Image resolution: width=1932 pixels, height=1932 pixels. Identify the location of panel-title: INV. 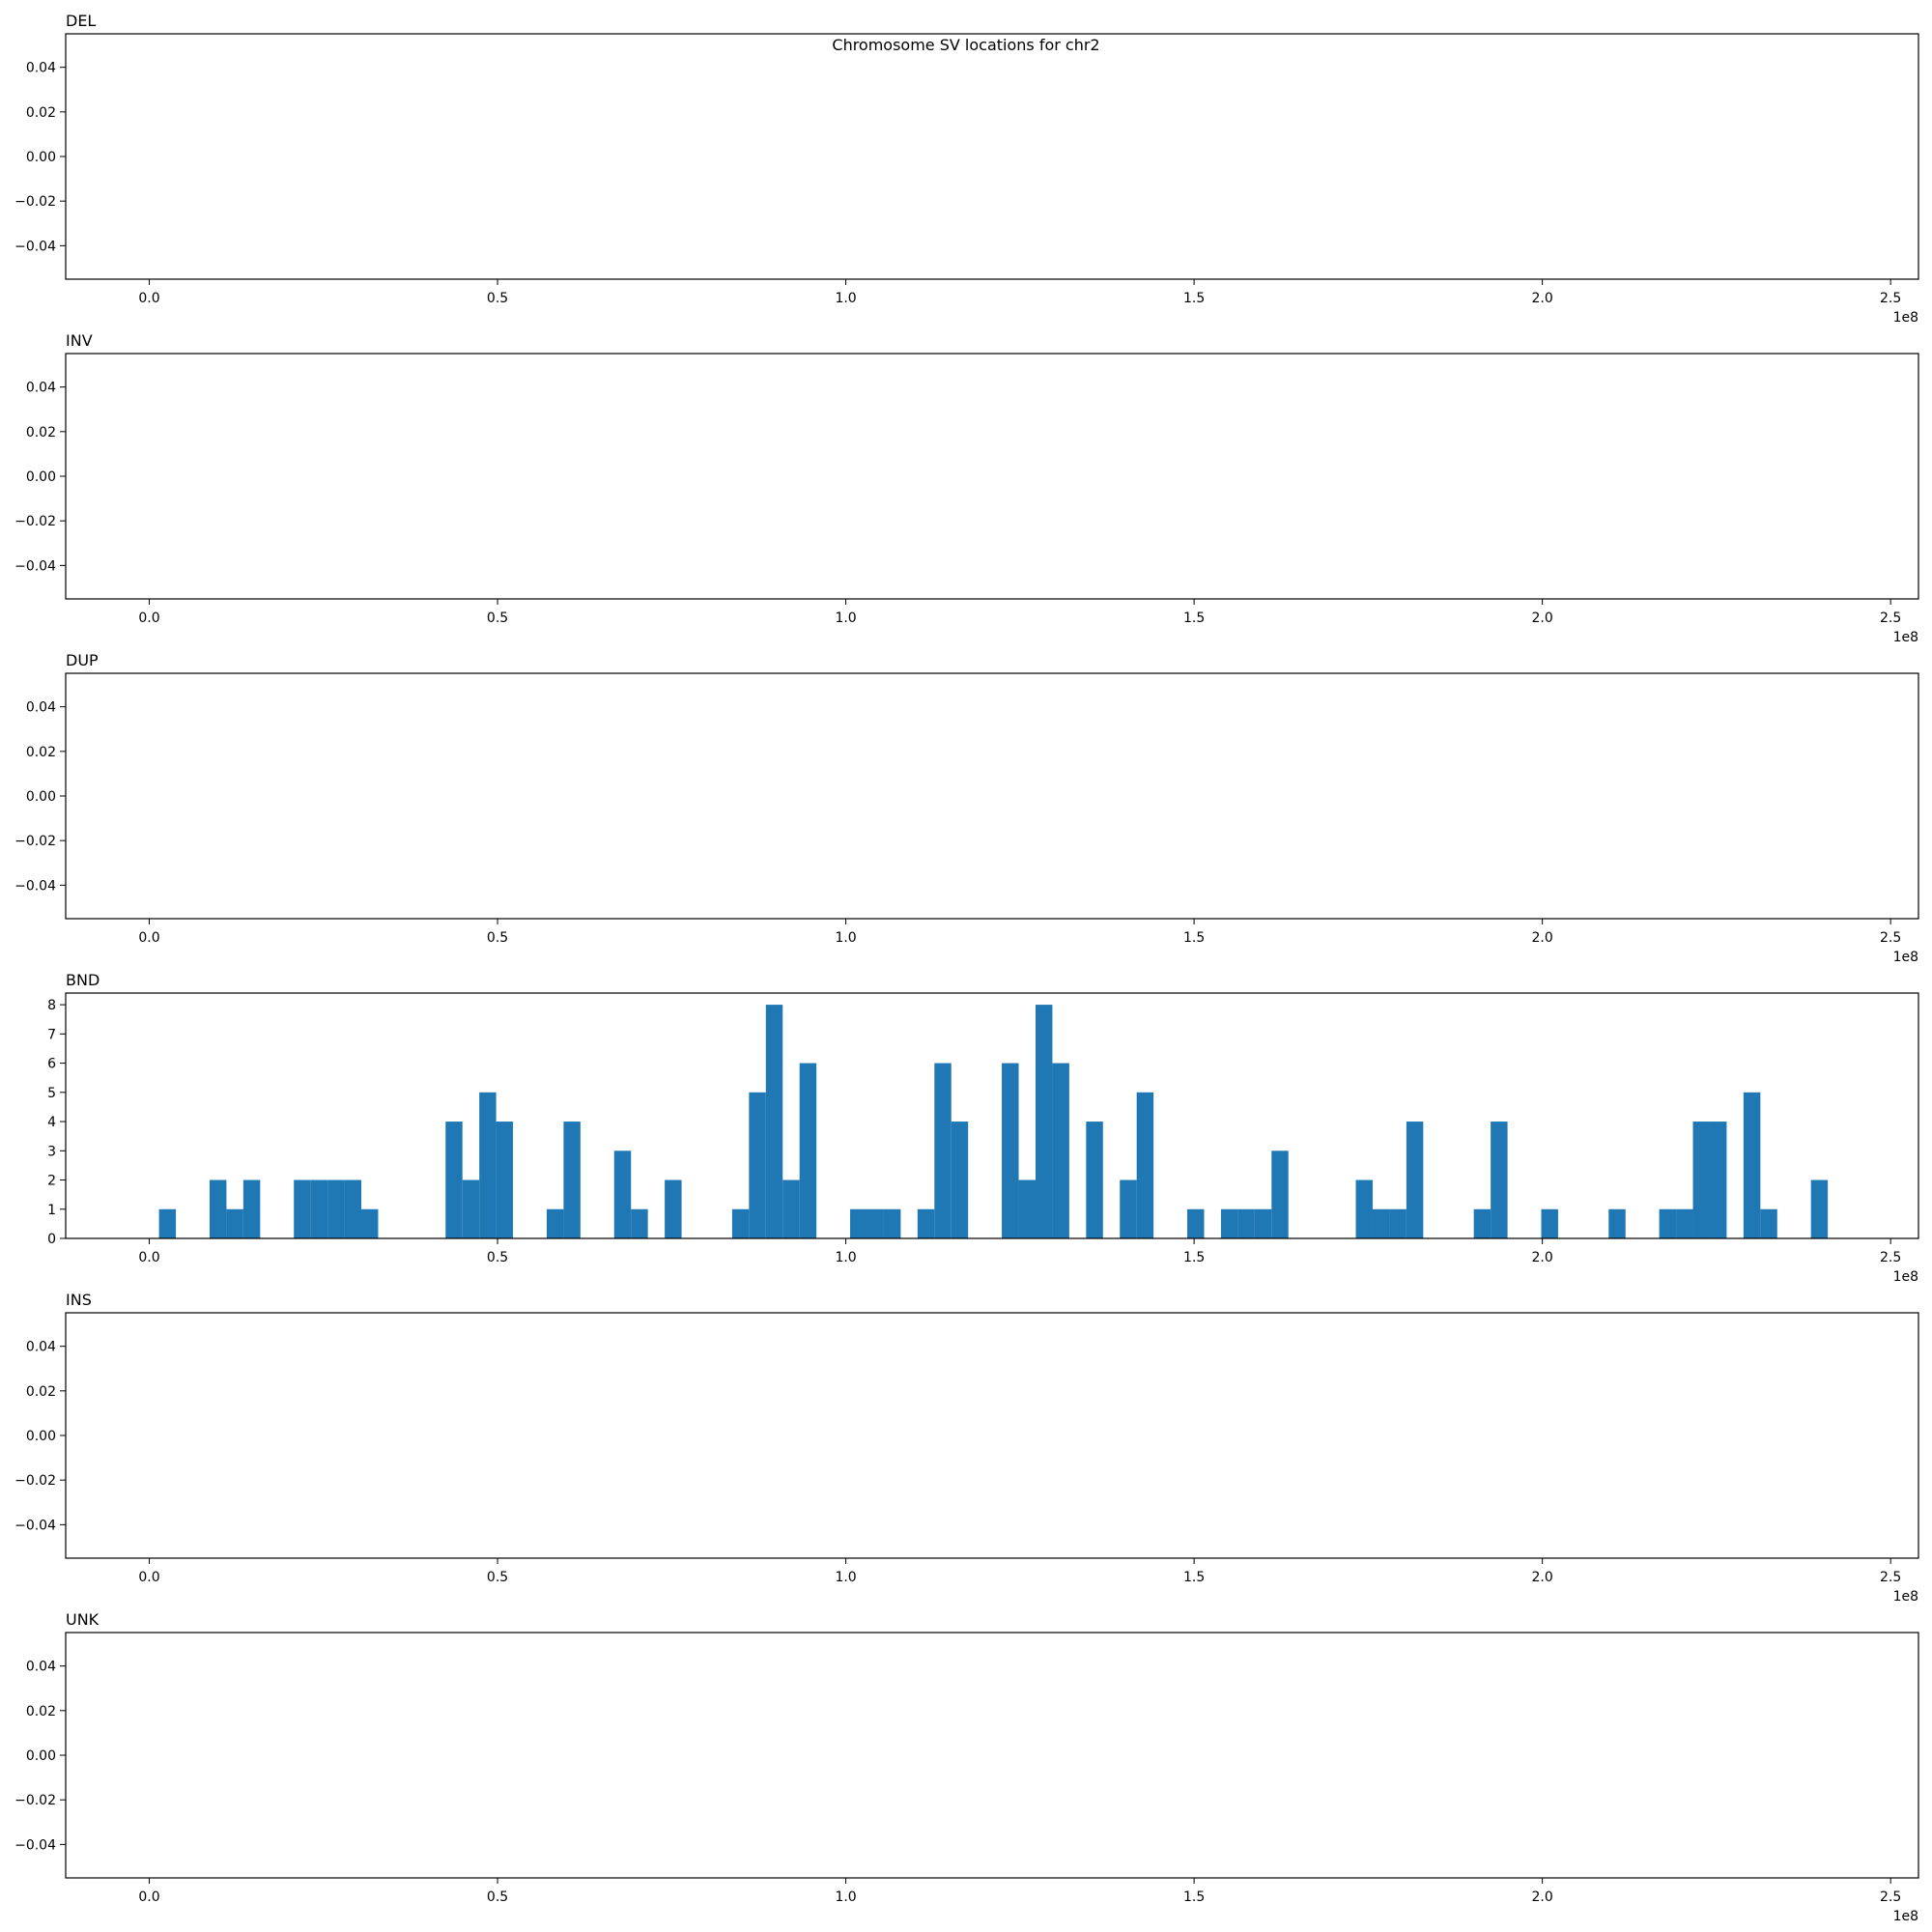
(79, 340).